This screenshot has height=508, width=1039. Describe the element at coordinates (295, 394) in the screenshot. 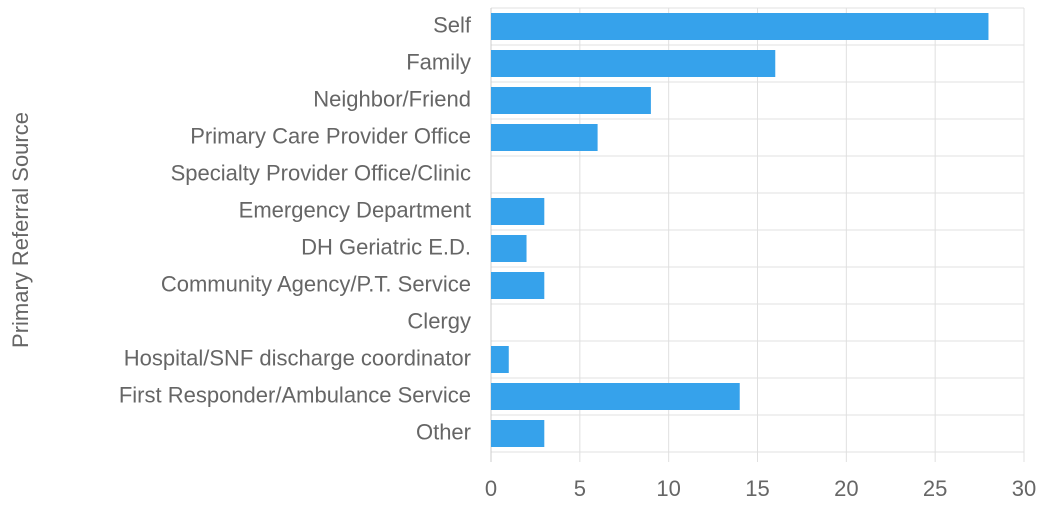

I see `y-tick-label: First Responder/Ambulance Service` at that location.